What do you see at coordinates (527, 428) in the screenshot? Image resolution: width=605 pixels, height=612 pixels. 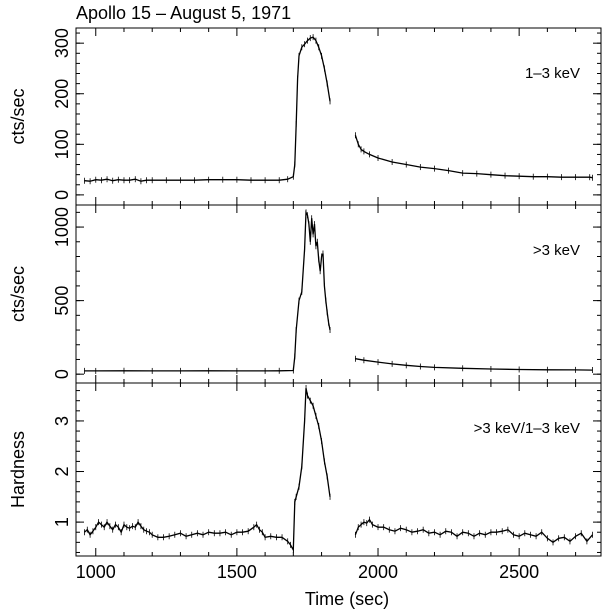 I see `panel-label: >3 keV/1–3 keV` at bounding box center [527, 428].